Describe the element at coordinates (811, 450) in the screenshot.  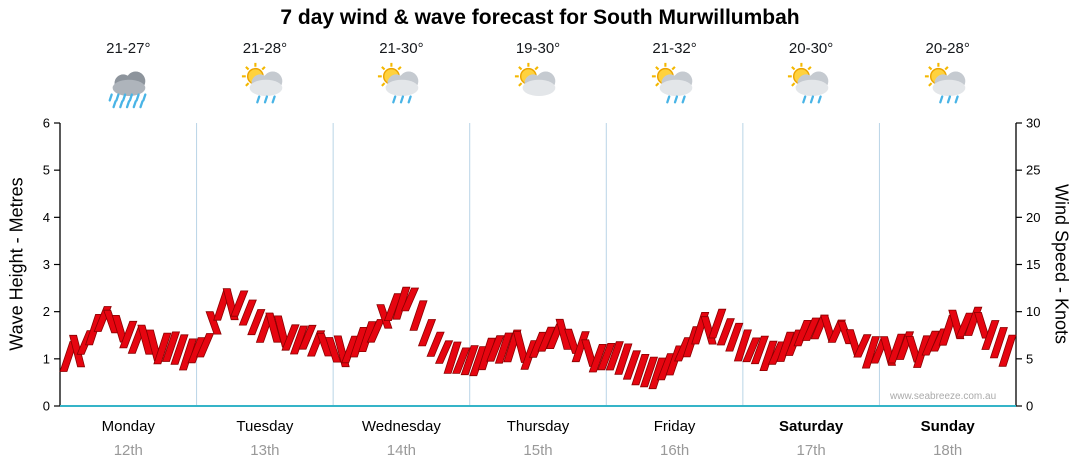
I see `day-date-label: 17th` at that location.